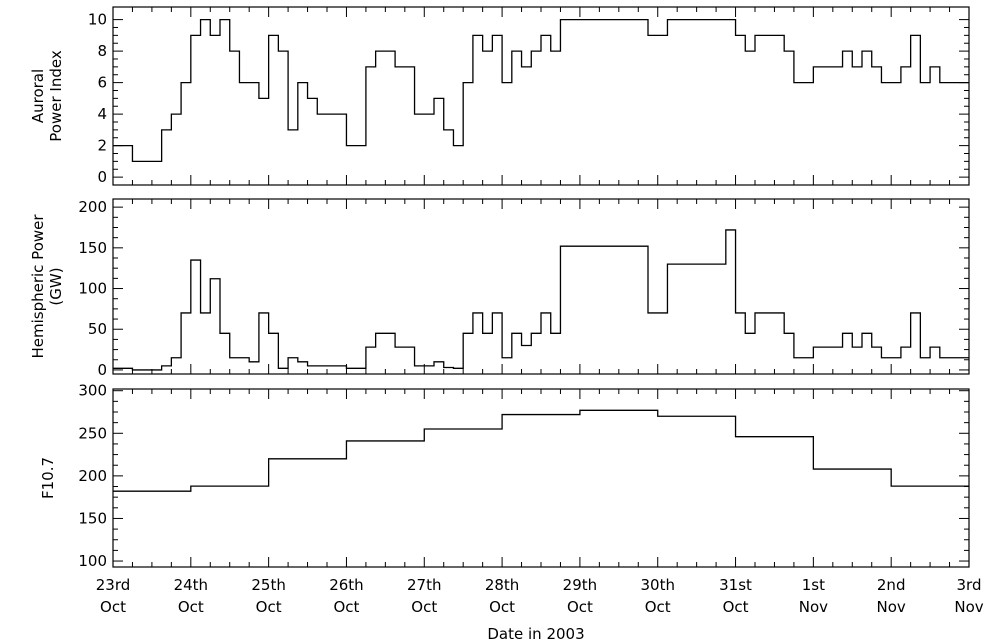 This screenshot has width=991, height=644. I want to click on f107-series-line, so click(541, 450).